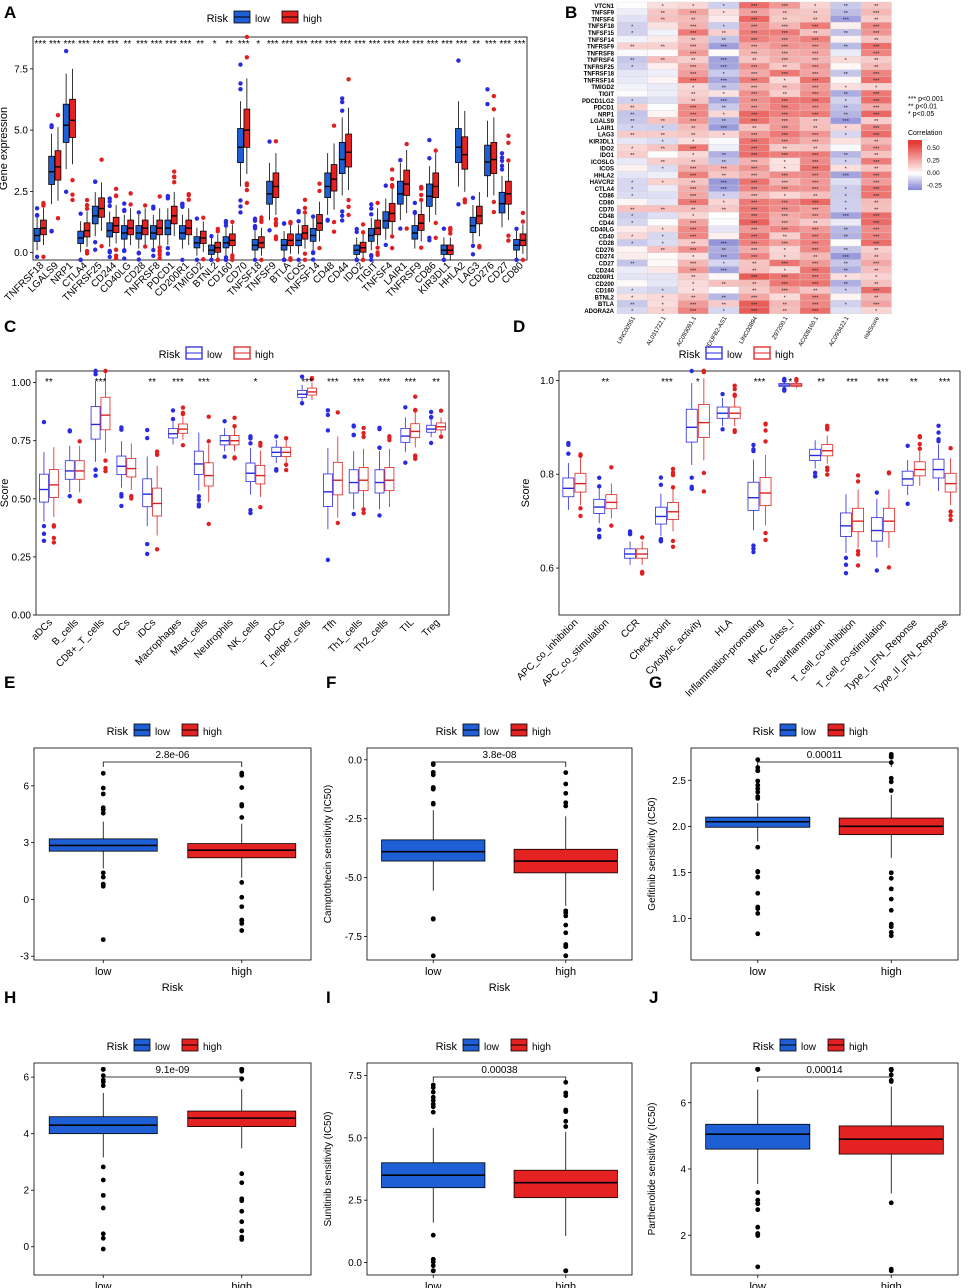  What do you see at coordinates (602, 88) in the screenshot?
I see `heatmap-row-label: TMIGD2` at bounding box center [602, 88].